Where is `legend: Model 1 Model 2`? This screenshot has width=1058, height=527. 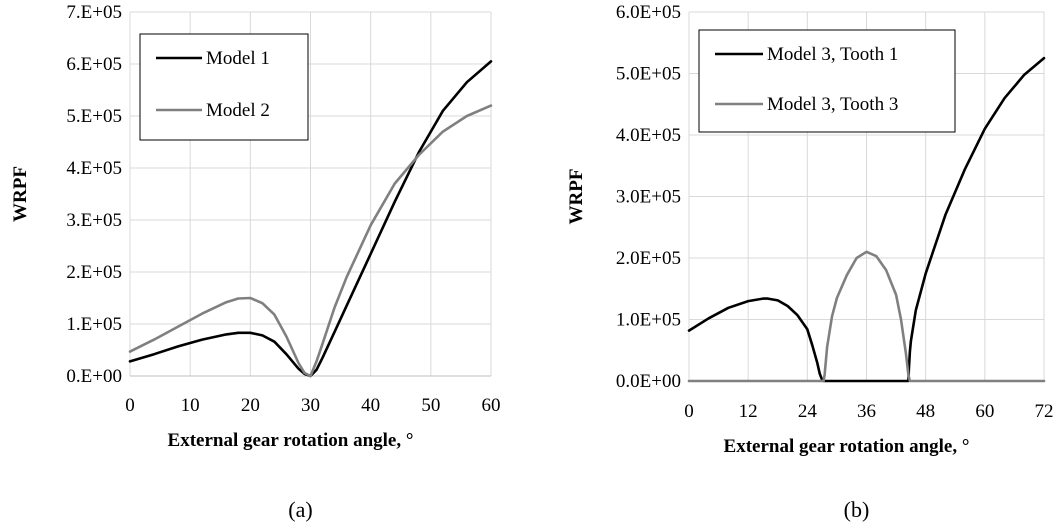 legend: Model 1 Model 2 is located at coordinates (224, 87).